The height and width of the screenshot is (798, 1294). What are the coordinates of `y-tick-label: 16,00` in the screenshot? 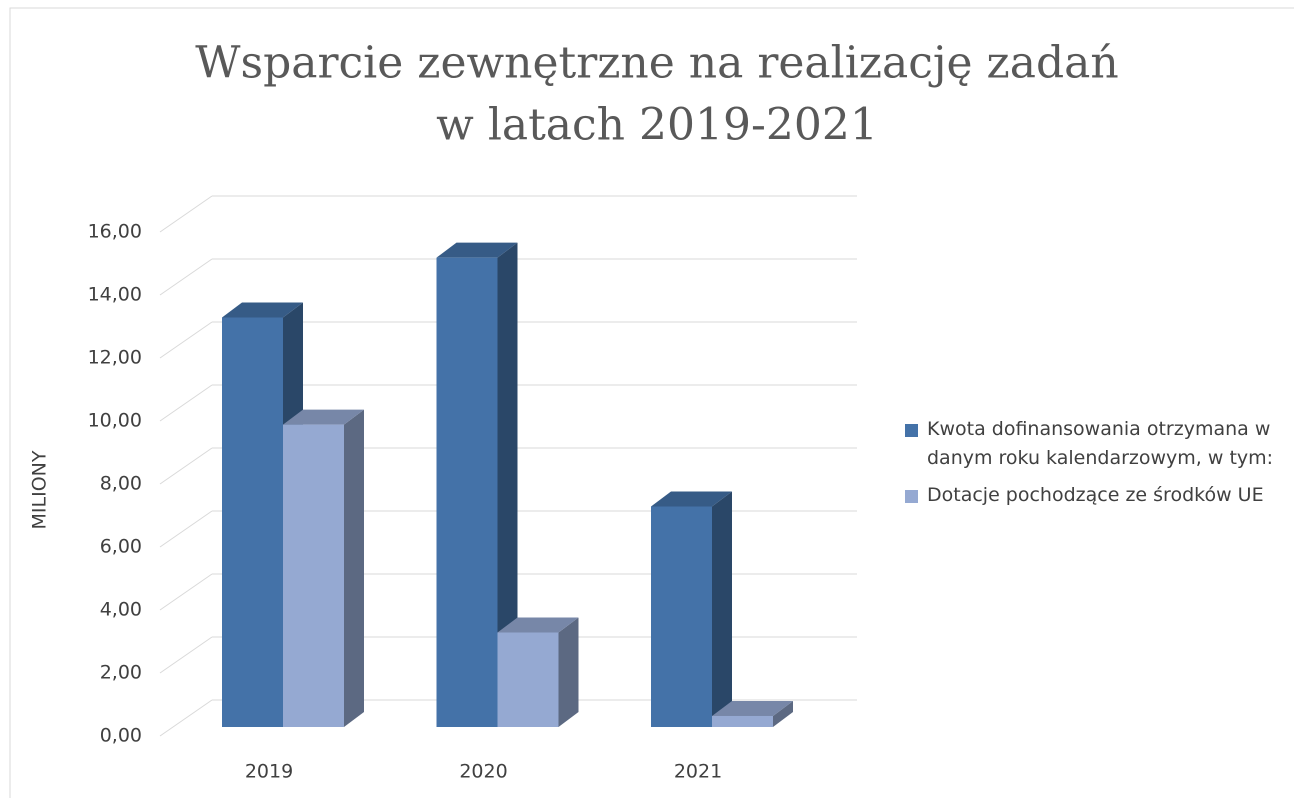 It's located at (115, 232).